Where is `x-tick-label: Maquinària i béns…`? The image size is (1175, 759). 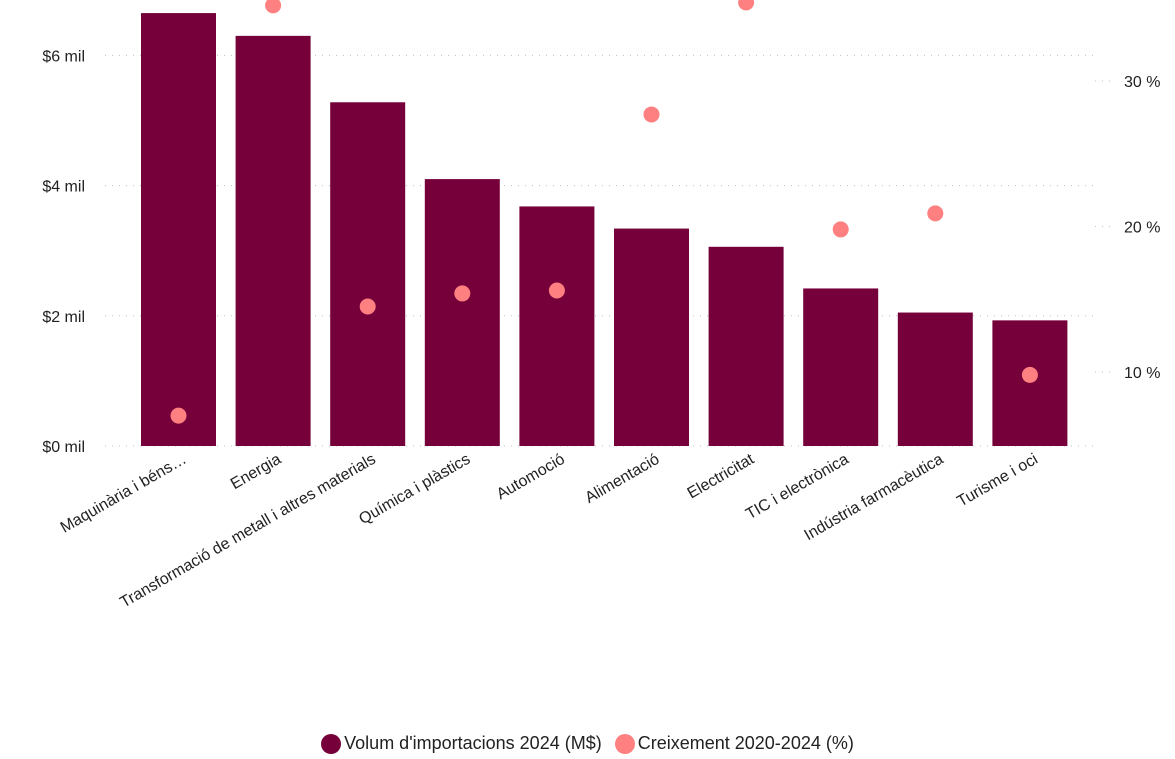
x-tick-label: Maquinària i béns… is located at coordinates (124, 494).